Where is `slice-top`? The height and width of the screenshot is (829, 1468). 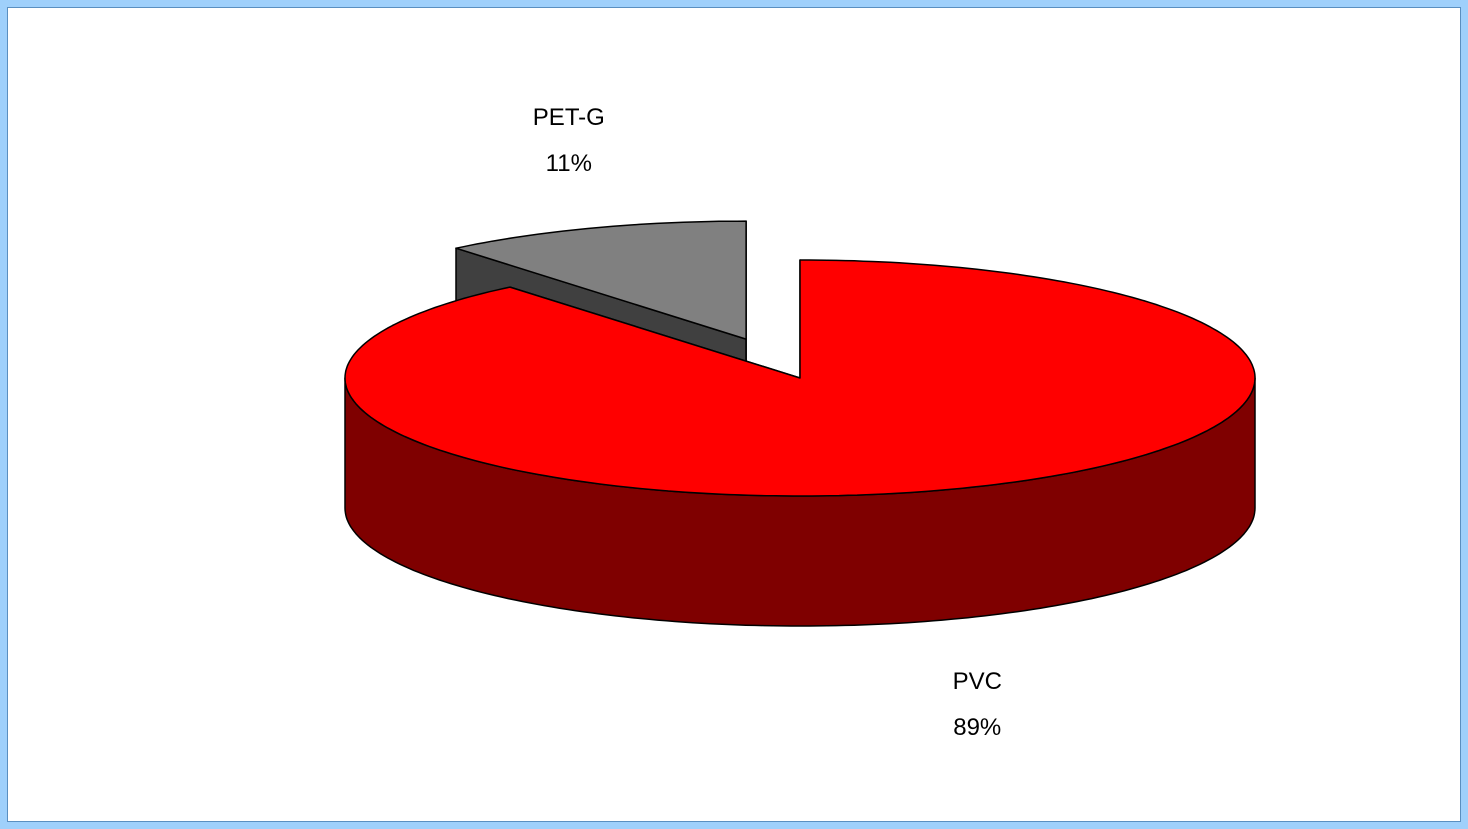
slice-top is located at coordinates (601, 280).